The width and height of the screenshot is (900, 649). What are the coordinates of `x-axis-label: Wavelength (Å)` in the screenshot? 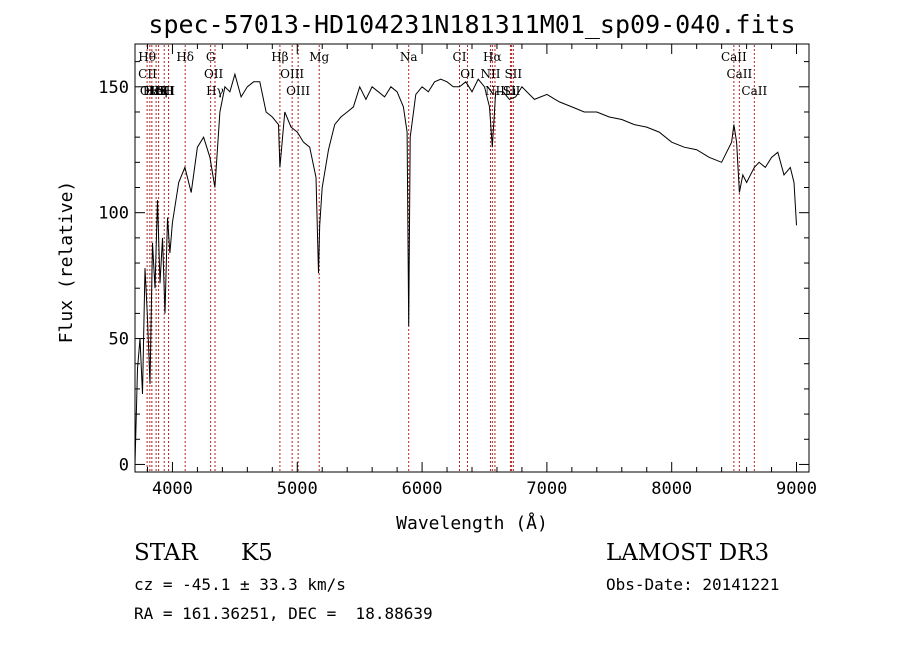 It's located at (472, 523).